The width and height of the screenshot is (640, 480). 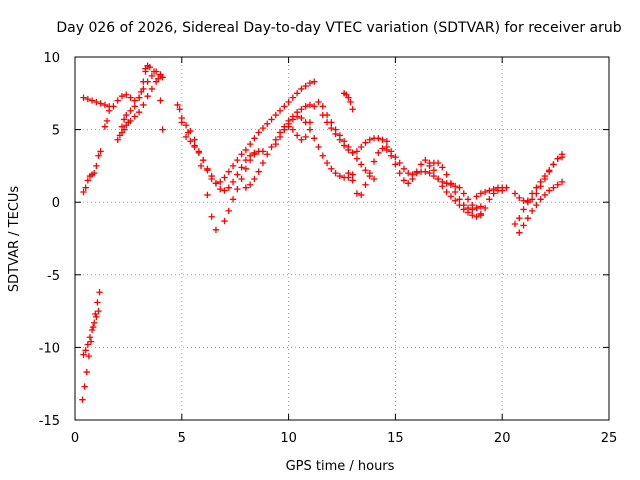 What do you see at coordinates (49, 348) in the screenshot?
I see `y-tick-label: -10` at bounding box center [49, 348].